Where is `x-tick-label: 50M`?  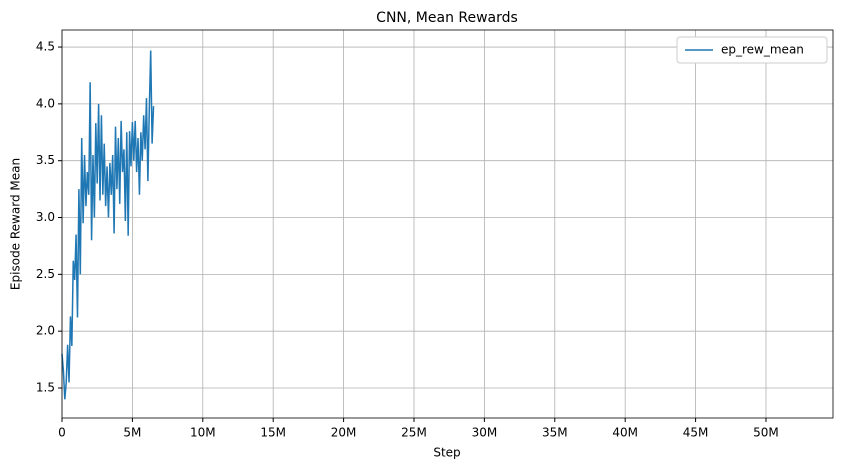 x-tick-label: 50M is located at coordinates (766, 433).